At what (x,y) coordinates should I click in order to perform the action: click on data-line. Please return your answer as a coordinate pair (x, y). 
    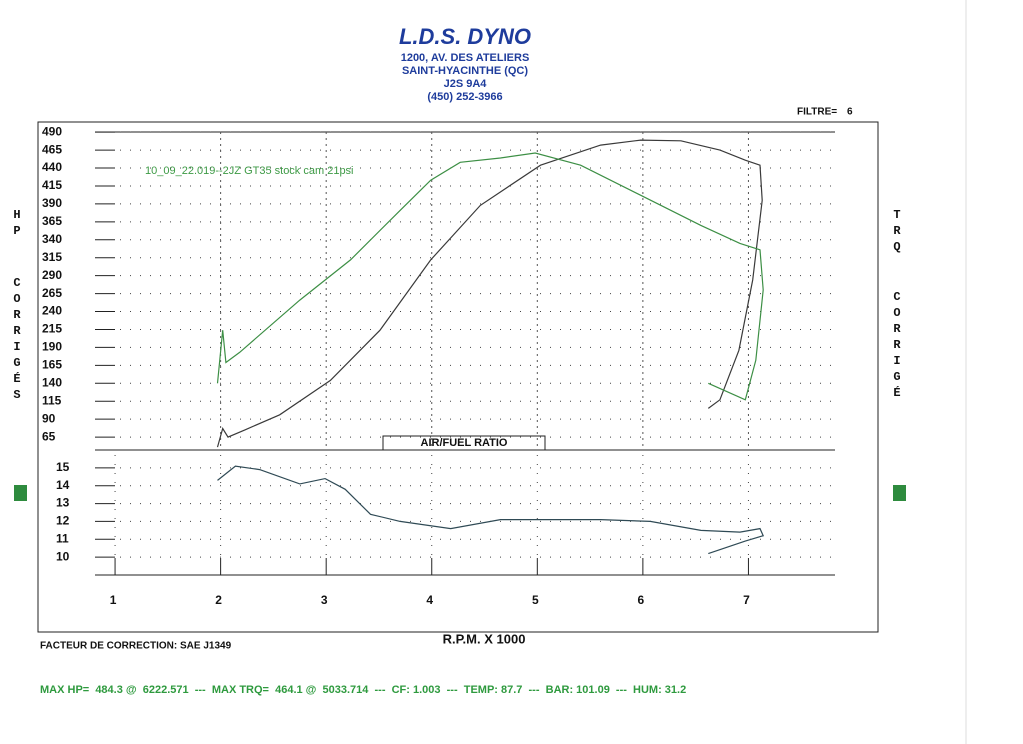
    Looking at the image, I should click on (491, 510).